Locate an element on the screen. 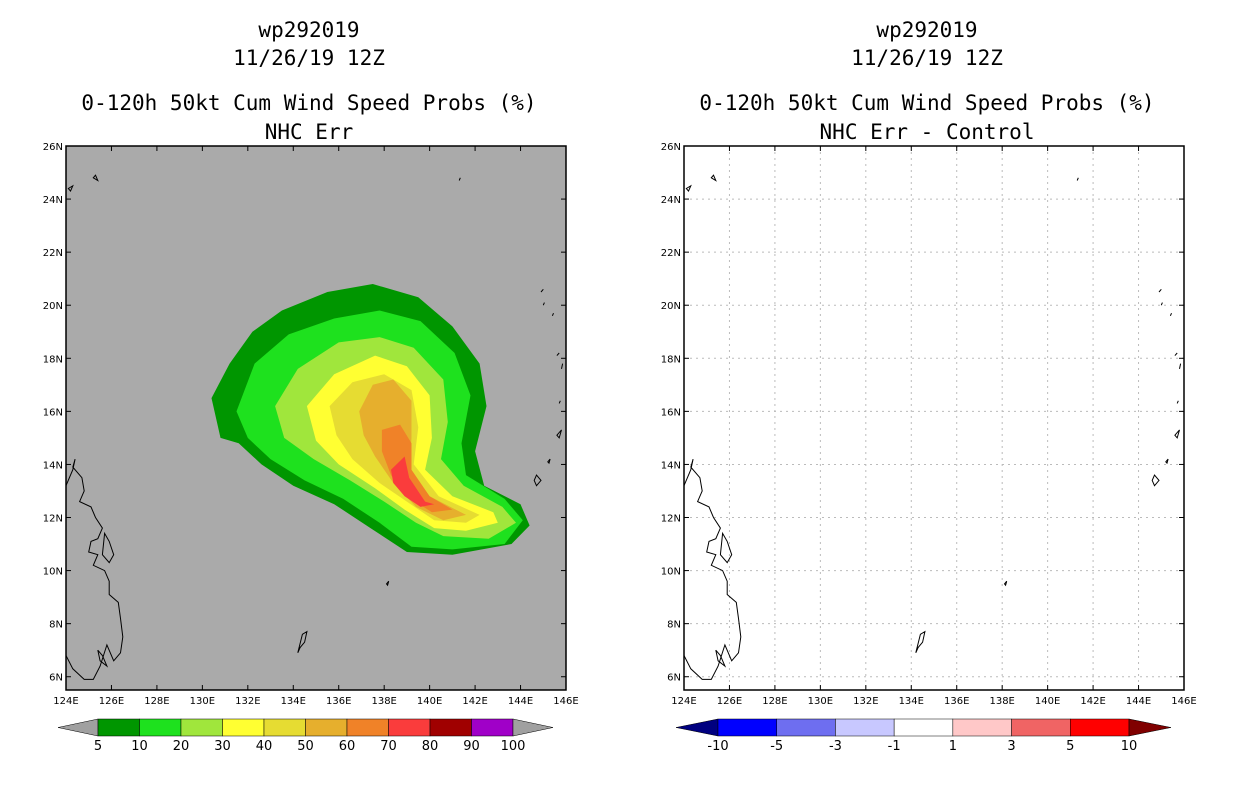 This screenshot has width=1236, height=800. lon-label: 132E is located at coordinates (865, 701).